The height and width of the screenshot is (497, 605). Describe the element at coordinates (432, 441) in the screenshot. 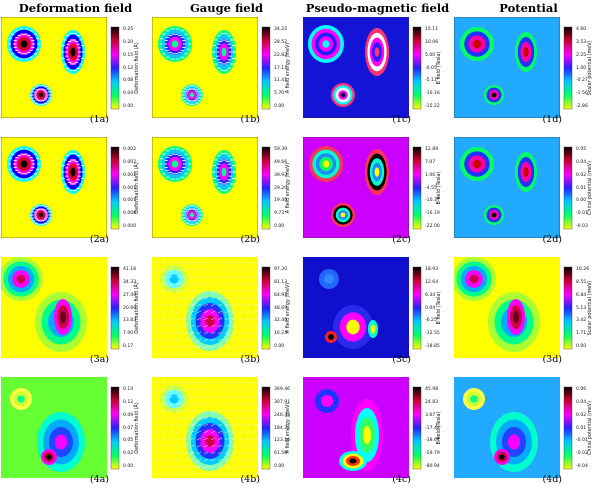

I see `colorbar-tick: -38.64` at that location.